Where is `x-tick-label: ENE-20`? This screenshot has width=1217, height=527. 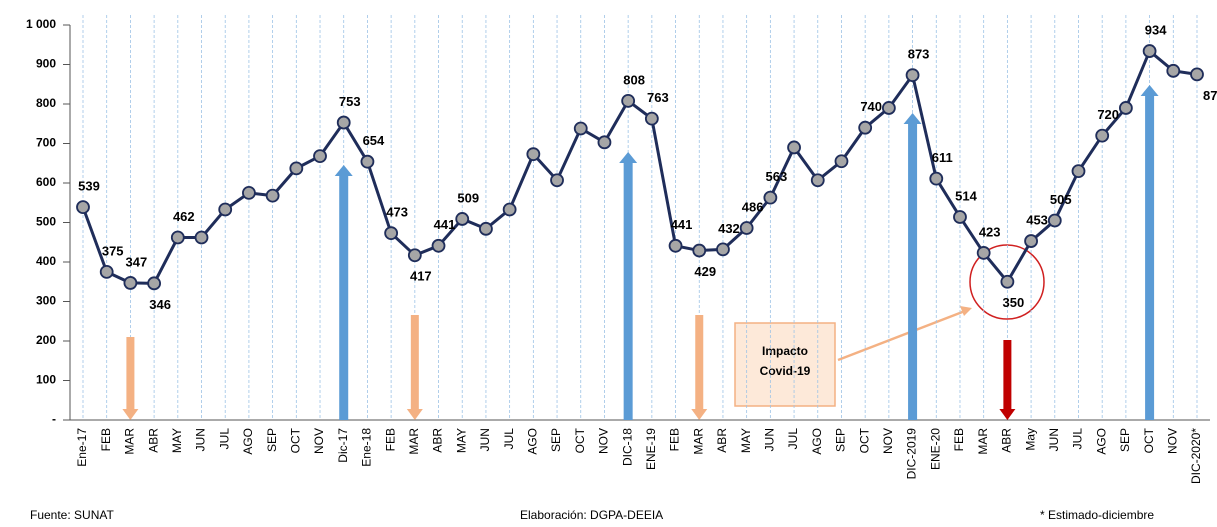
x-tick-label: ENE-20 is located at coordinates (935, 449).